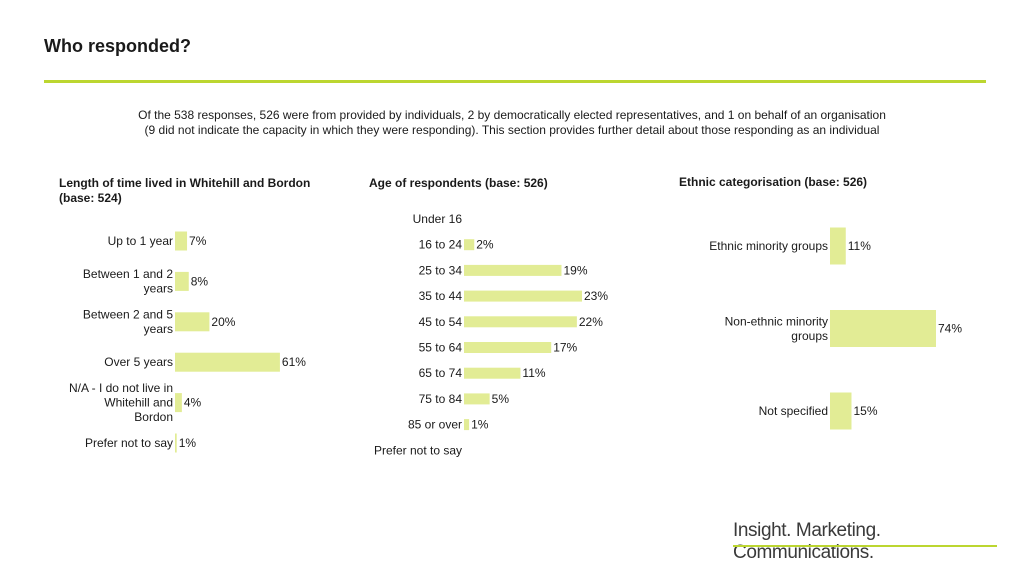 Image resolution: width=1024 pixels, height=576 pixels. What do you see at coordinates (441, 373) in the screenshot?
I see `category-label: 65 to 74` at bounding box center [441, 373].